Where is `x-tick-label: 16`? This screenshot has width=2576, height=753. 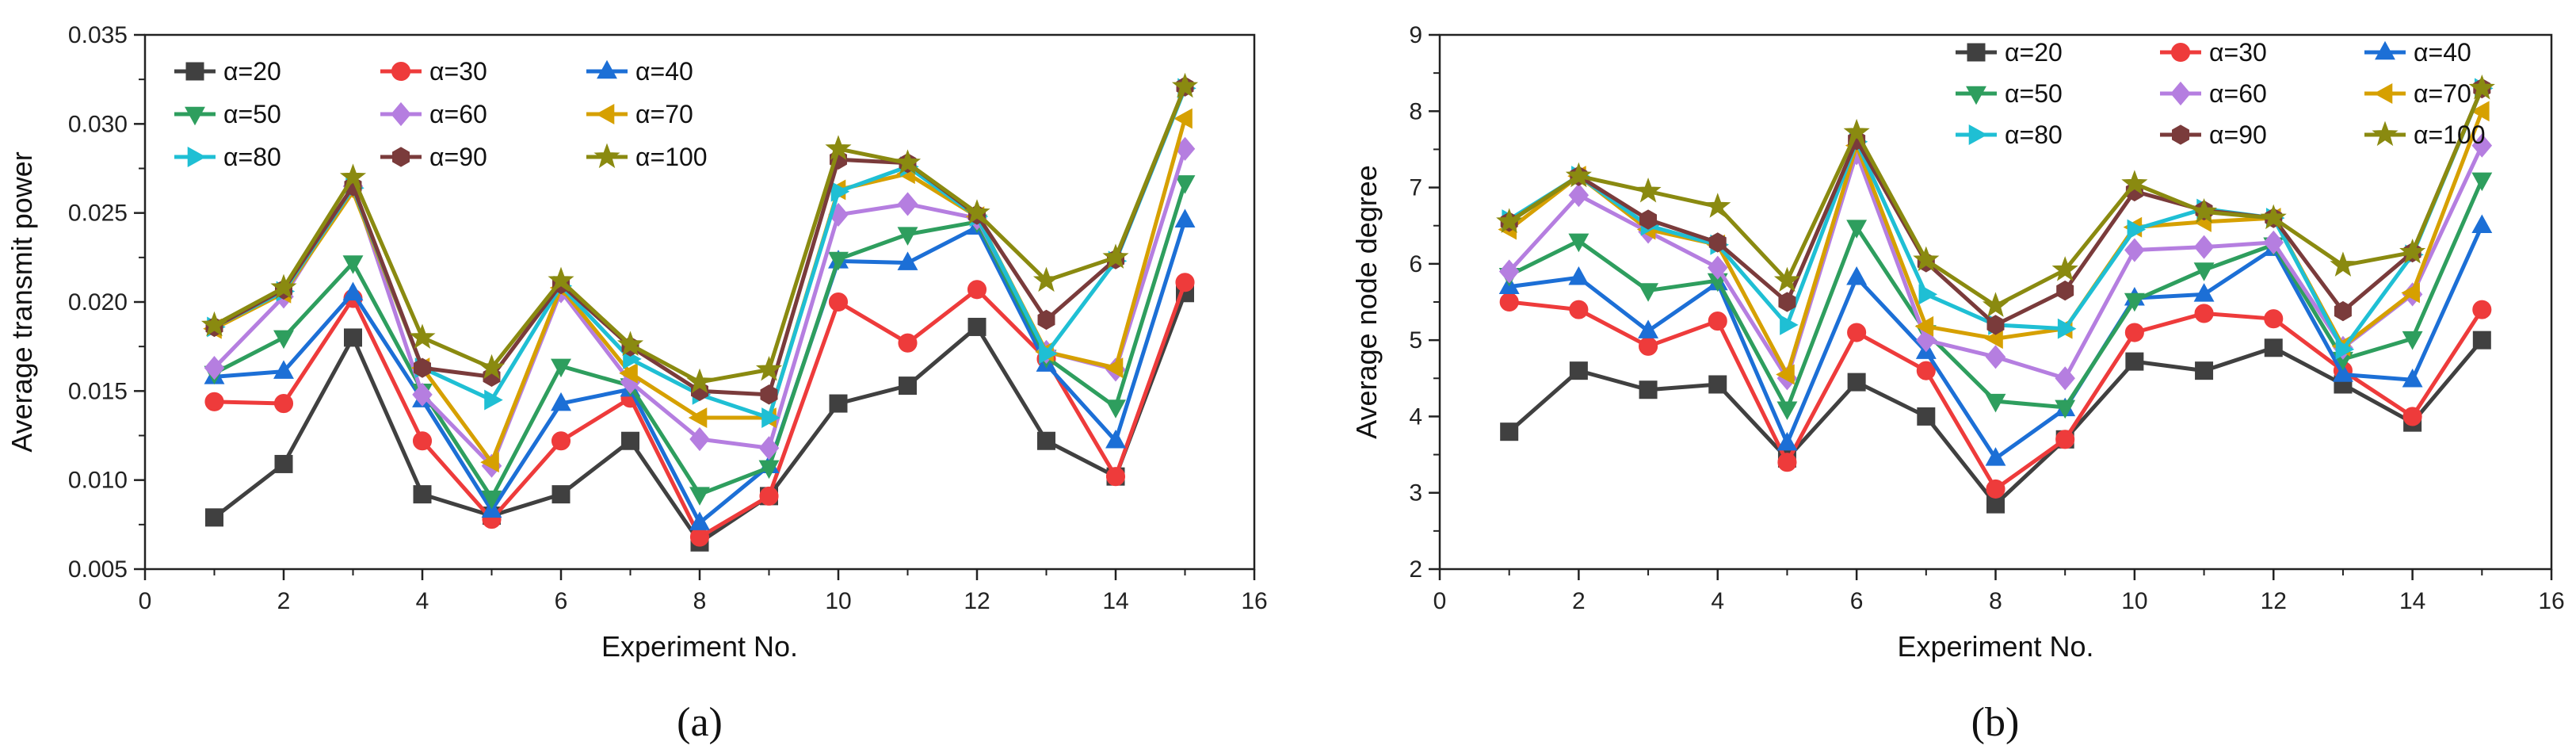
x-tick-label: 16 is located at coordinates (2551, 601).